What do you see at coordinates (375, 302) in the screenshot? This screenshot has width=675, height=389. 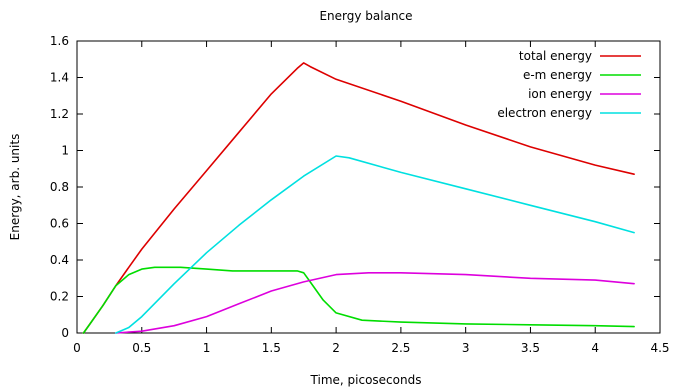 I see `series-line-ion-energy` at bounding box center [375, 302].